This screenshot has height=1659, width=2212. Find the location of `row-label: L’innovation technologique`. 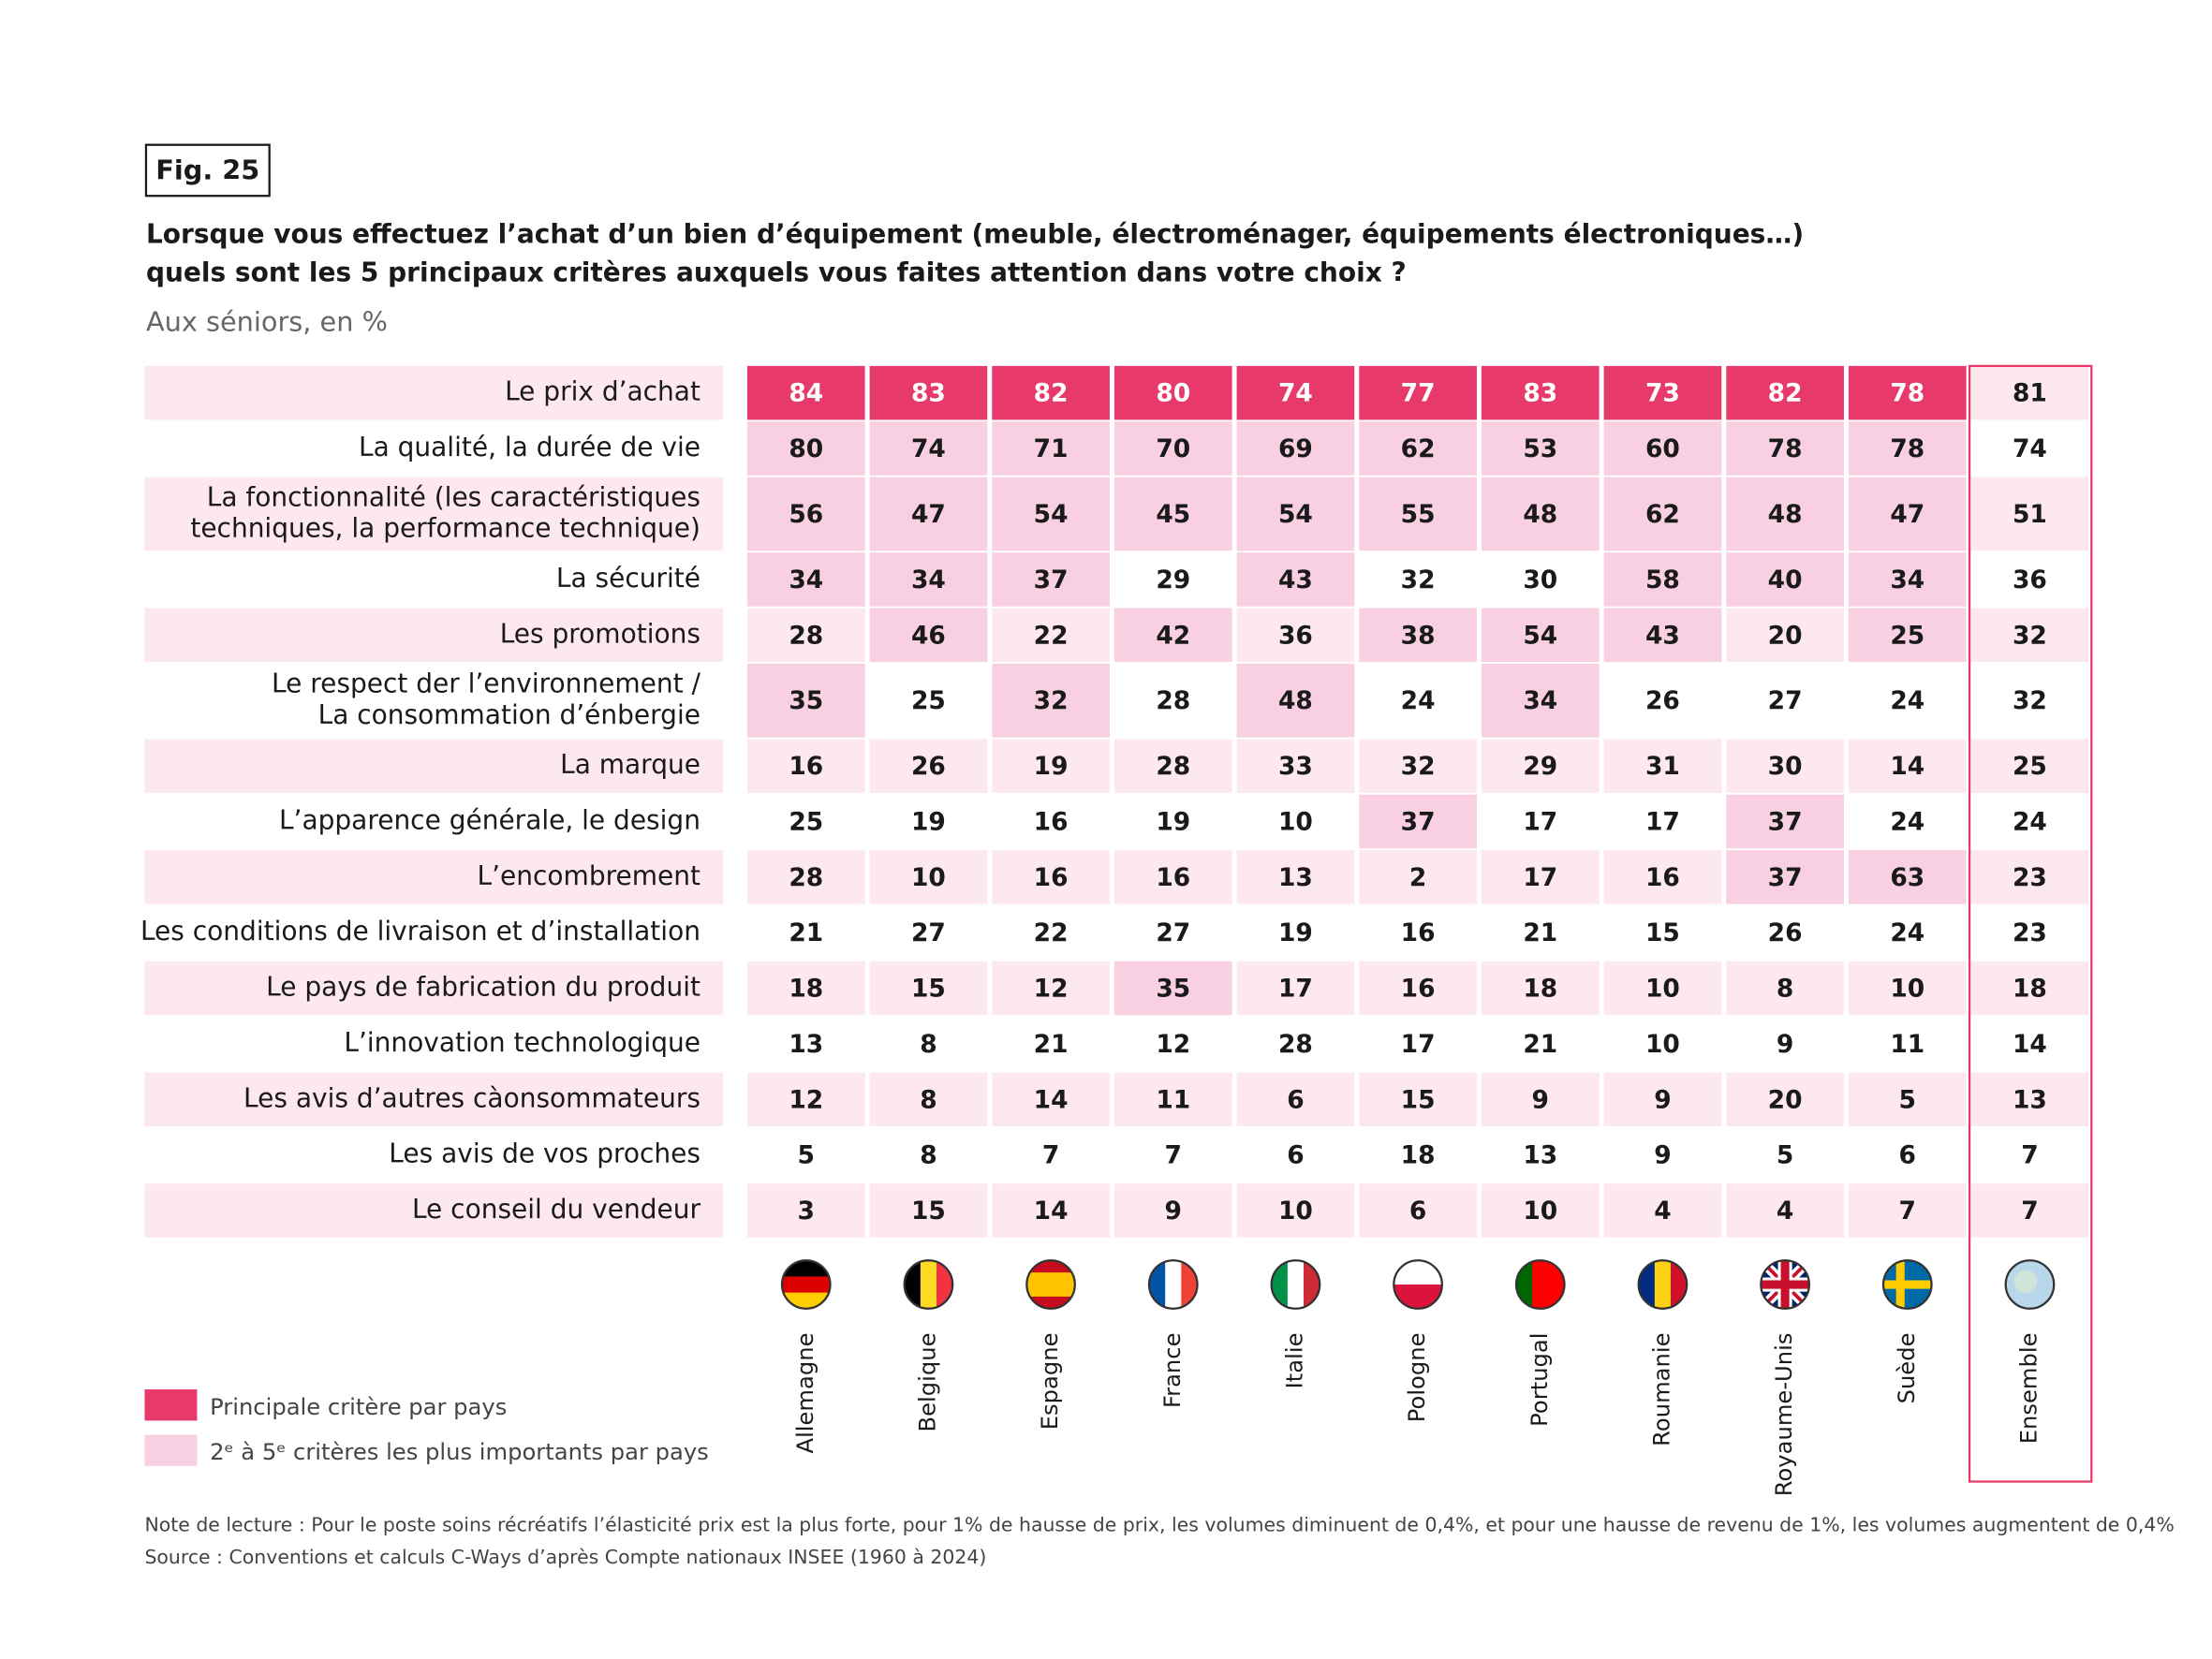

row-label: L’innovation technologique is located at coordinates (522, 1042).